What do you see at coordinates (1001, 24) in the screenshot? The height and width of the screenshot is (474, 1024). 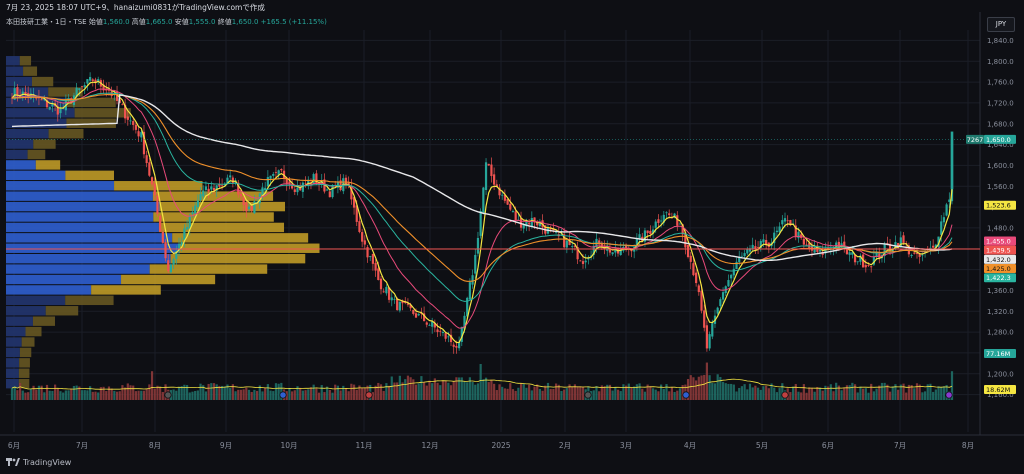 I see `currency-button: JPY` at bounding box center [1001, 24].